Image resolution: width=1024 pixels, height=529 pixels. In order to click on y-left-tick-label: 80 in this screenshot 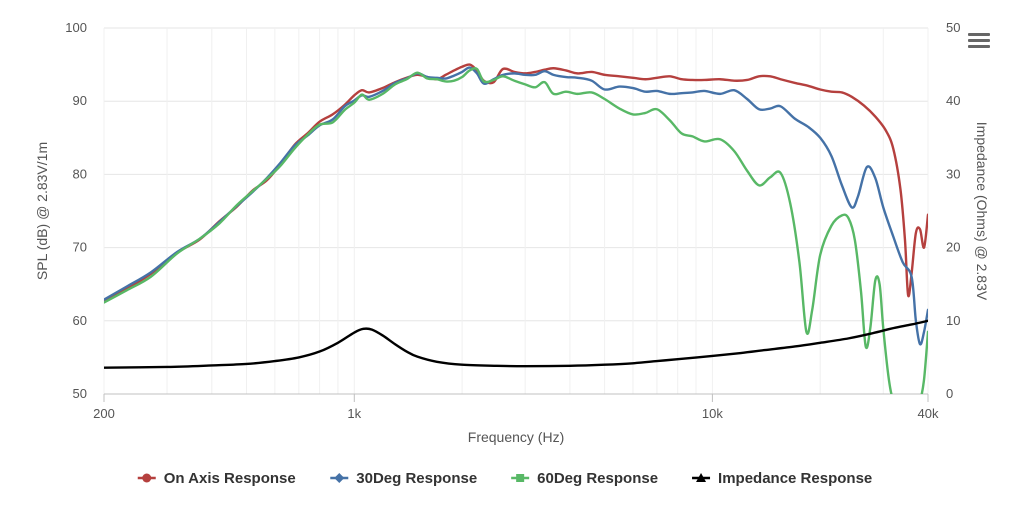, I will do `click(80, 173)`.